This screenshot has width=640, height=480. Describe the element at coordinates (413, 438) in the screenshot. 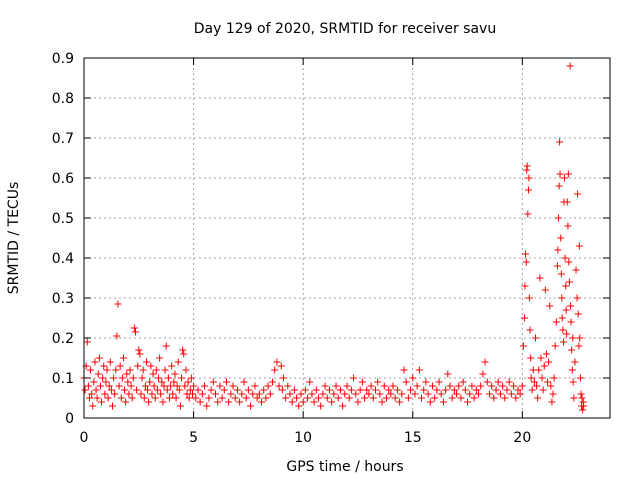

I see `x-tick-label: 15` at that location.